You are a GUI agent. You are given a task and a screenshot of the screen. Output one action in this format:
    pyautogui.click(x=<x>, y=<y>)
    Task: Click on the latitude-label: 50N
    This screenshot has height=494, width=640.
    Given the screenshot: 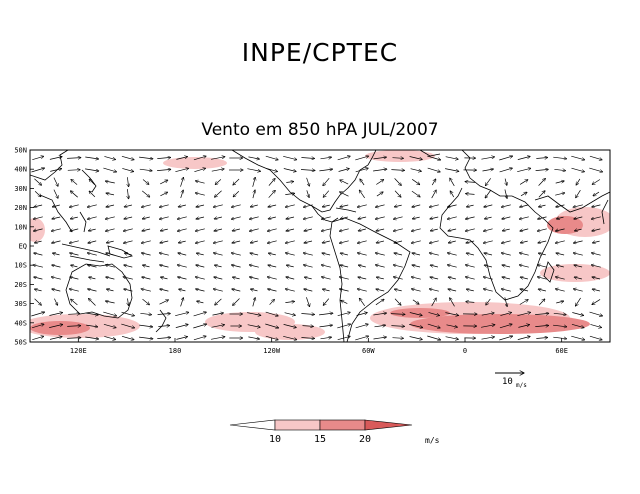 What is the action you would take?
    pyautogui.click(x=20, y=151)
    